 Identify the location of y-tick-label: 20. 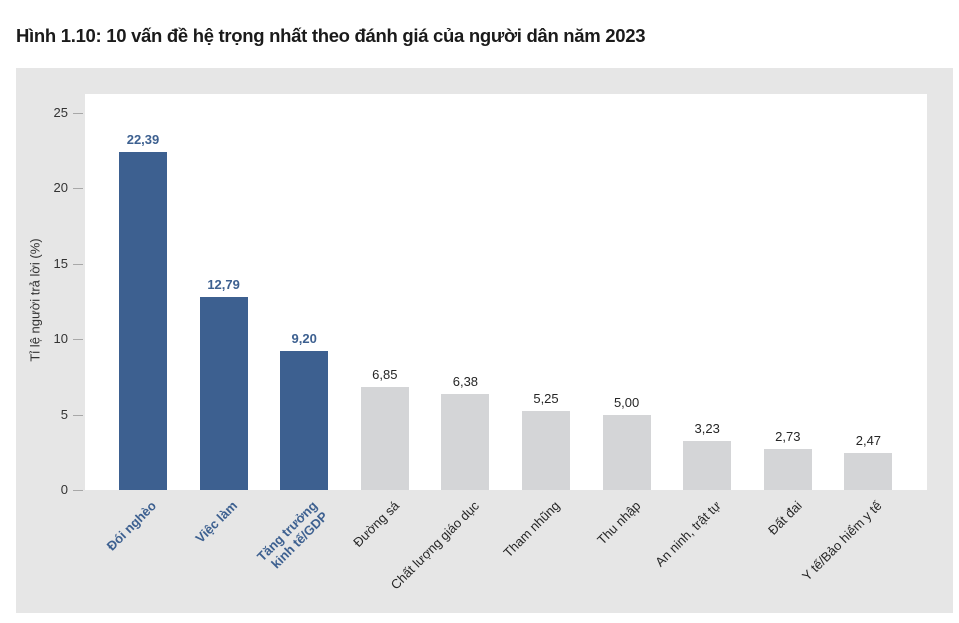
(60, 188).